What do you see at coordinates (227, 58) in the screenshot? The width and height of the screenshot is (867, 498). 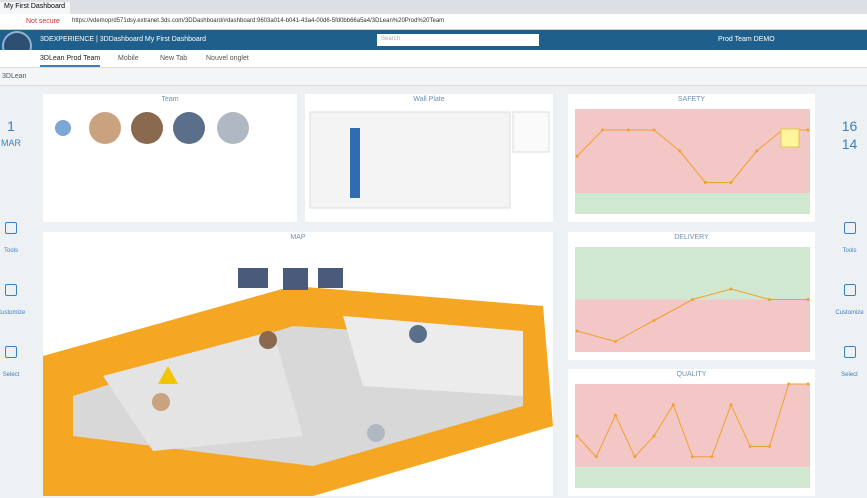 I see `tab: Nouvel onglet` at bounding box center [227, 58].